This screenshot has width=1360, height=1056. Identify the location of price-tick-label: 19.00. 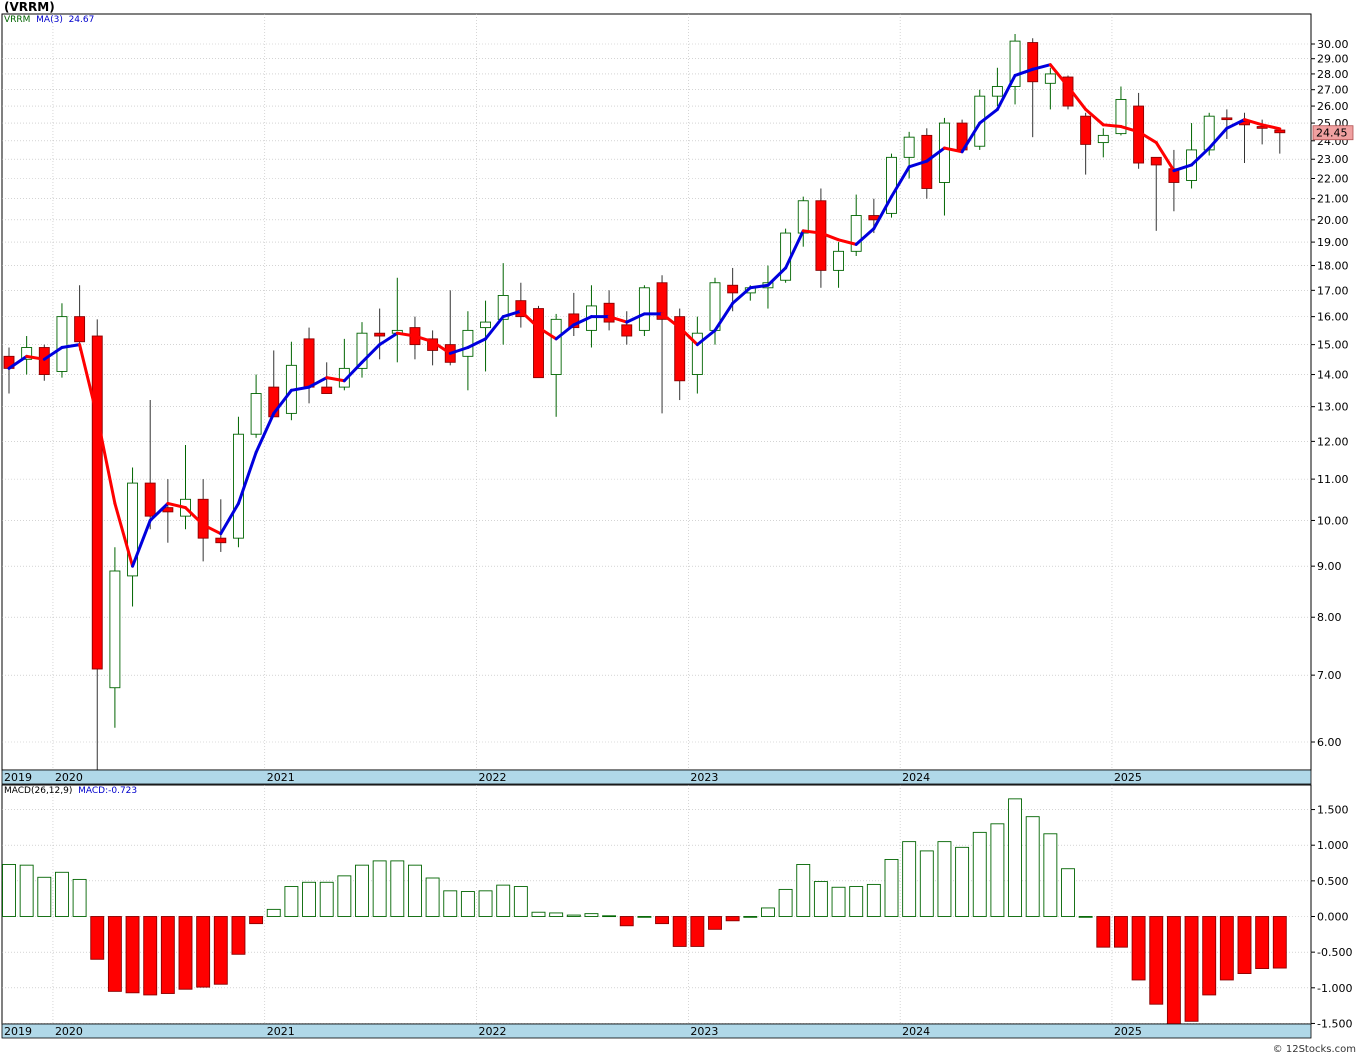
(1333, 242).